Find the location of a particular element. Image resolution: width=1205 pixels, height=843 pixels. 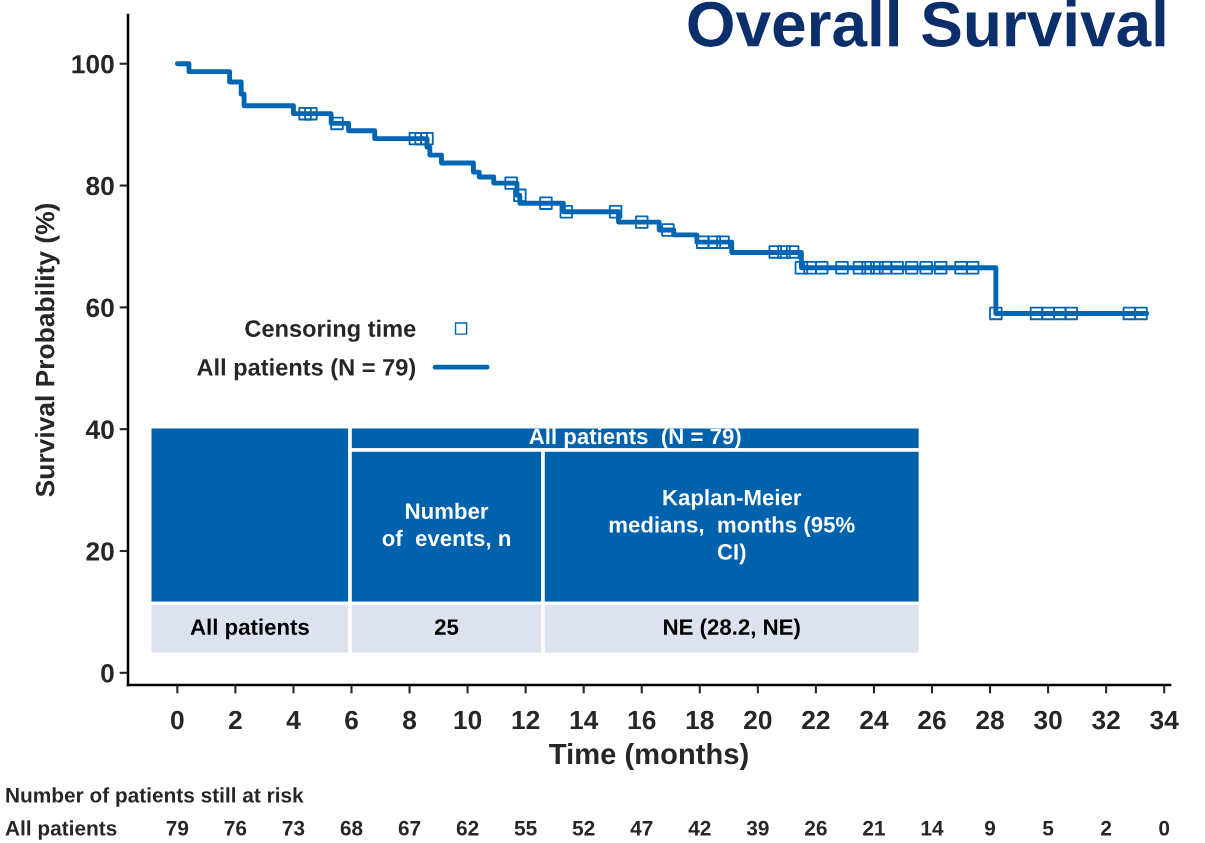

text: 2 is located at coordinates (1106, 828).